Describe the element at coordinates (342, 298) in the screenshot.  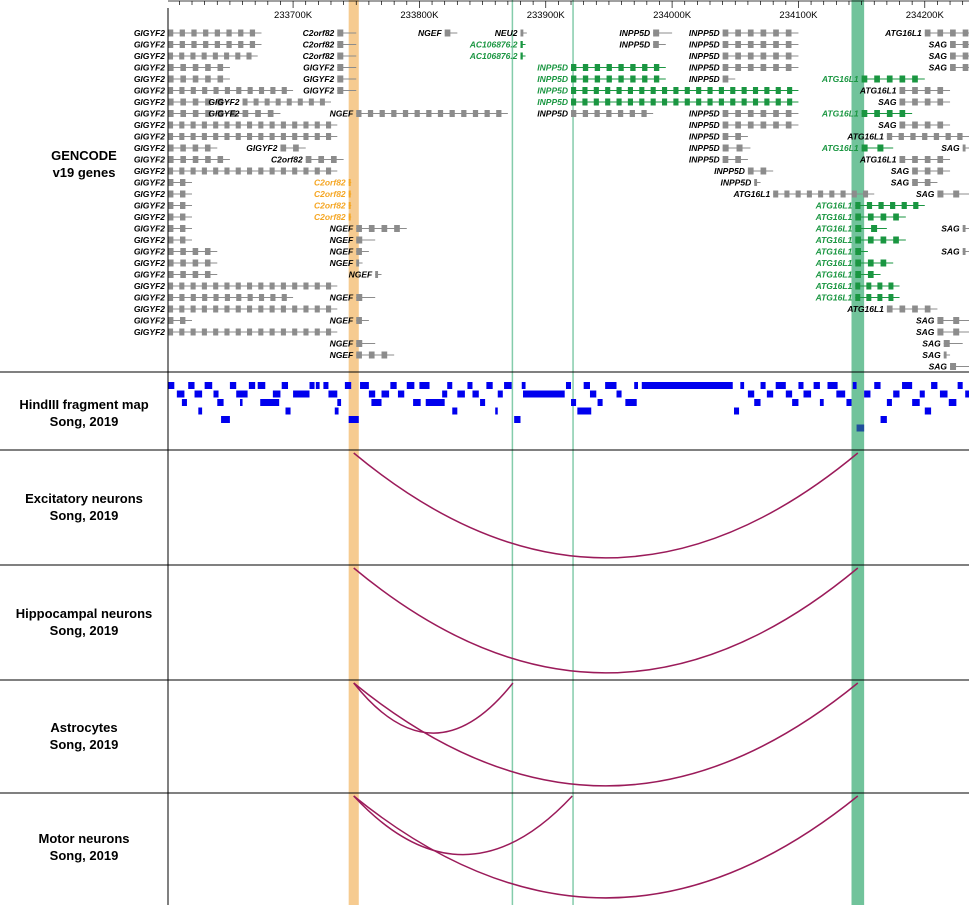
I see `gene-label-ngef: NGEF` at that location.